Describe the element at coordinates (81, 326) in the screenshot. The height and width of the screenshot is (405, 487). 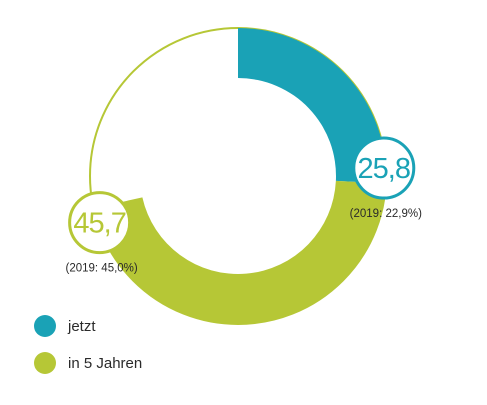
I see `legend-label-1: jetzt` at that location.